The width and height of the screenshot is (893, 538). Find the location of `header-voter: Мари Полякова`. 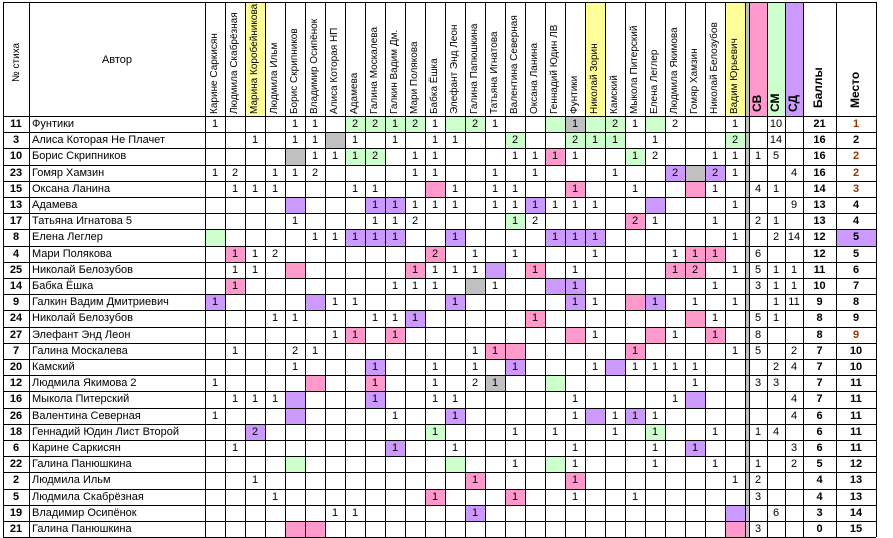

header-voter: Мари Полякова is located at coordinates (414, 77).